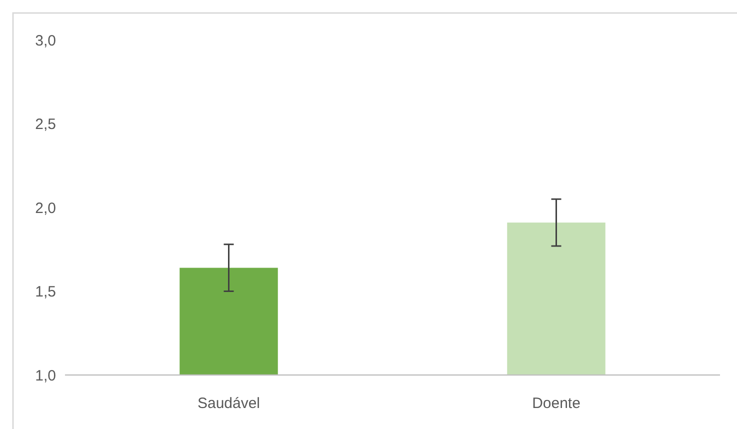  Describe the element at coordinates (45, 292) in the screenshot. I see `y-tick-label: 1,5` at that location.